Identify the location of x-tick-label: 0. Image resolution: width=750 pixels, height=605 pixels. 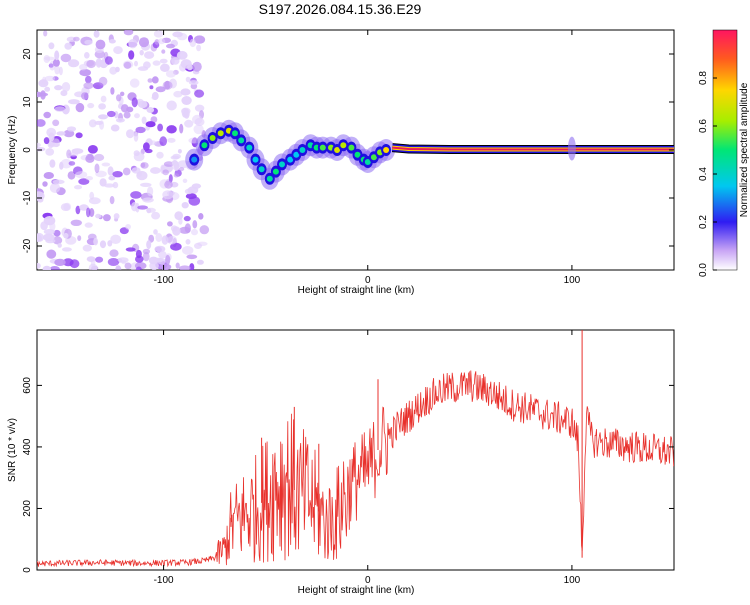
(368, 580).